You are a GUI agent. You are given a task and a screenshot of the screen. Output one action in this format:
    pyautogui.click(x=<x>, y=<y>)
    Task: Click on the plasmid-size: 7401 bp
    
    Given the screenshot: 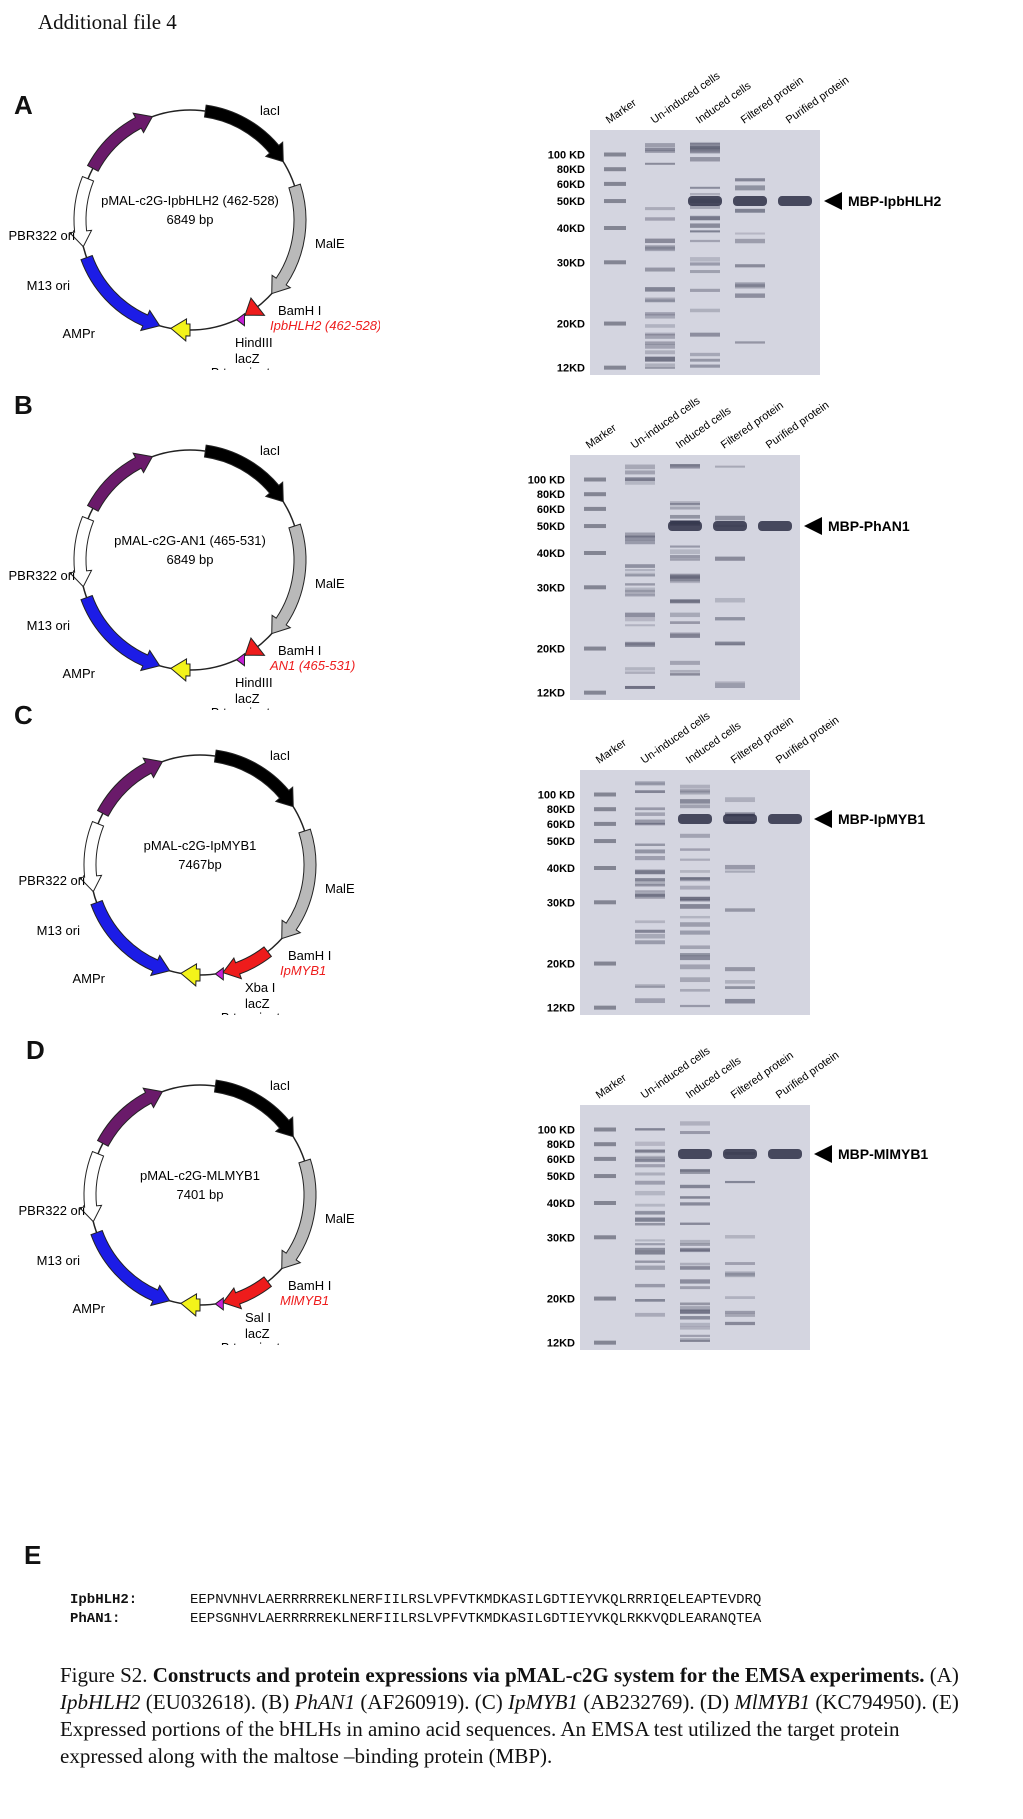 What is the action you would take?
    pyautogui.click(x=200, y=1194)
    